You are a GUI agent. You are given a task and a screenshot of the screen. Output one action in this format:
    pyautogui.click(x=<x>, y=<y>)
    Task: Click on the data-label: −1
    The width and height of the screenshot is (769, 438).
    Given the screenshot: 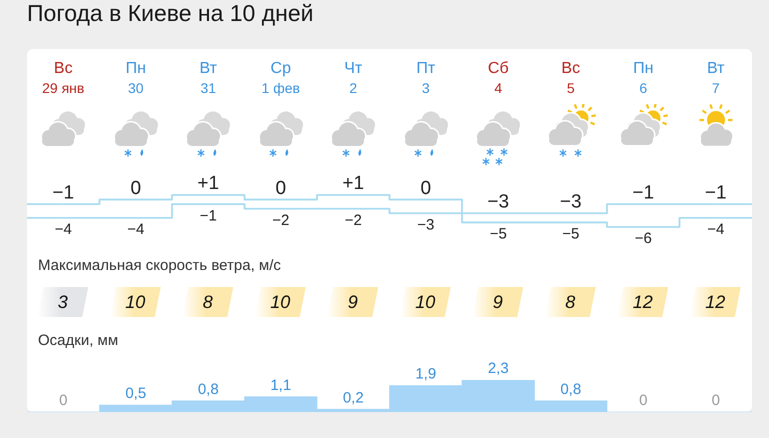 What is the action you would take?
    pyautogui.click(x=715, y=193)
    